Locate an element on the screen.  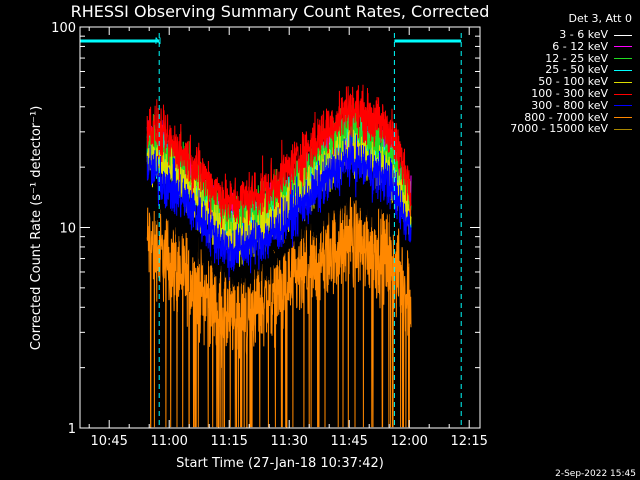
legend-entry: 25 - 50 keV is located at coordinates (588, 69).